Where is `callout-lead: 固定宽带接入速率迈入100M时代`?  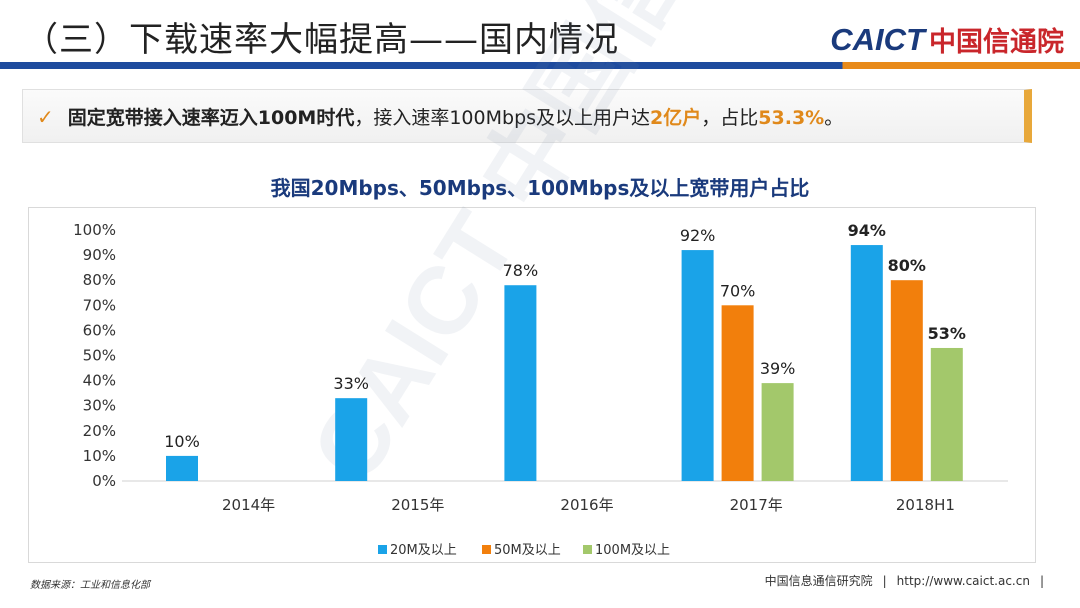 callout-lead: 固定宽带接入速率迈入100M时代 is located at coordinates (211, 118).